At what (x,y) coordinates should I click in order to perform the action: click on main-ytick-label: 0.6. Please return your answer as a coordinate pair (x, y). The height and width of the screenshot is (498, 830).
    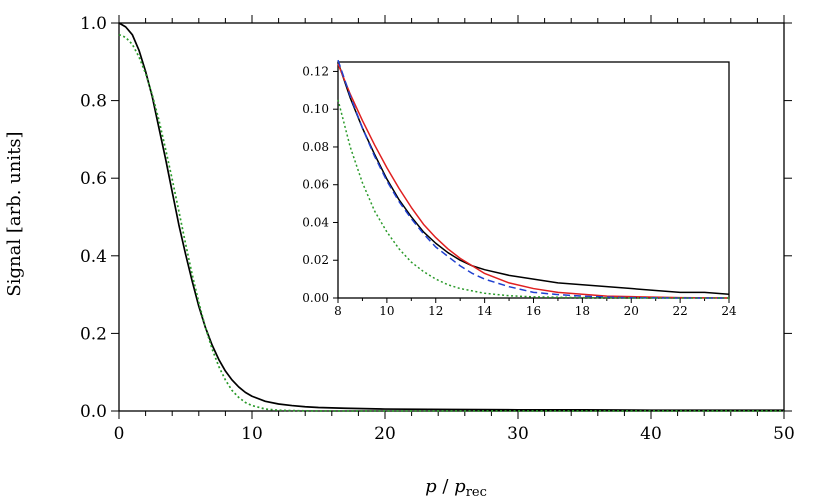
    Looking at the image, I should click on (93, 179).